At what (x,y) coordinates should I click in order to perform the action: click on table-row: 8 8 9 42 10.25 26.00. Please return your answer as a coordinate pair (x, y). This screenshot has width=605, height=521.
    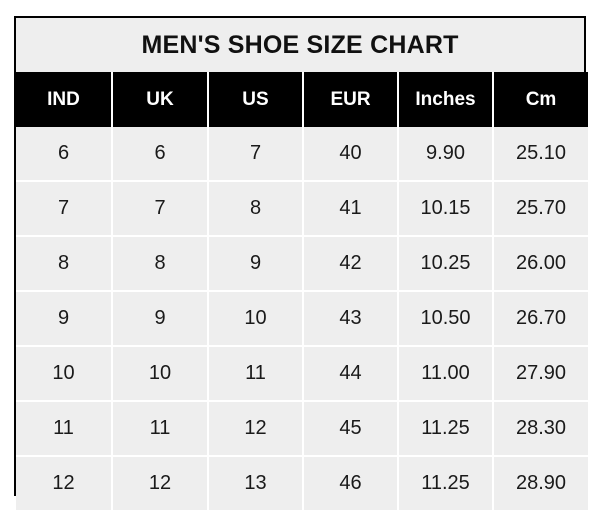
    Looking at the image, I should click on (302, 263).